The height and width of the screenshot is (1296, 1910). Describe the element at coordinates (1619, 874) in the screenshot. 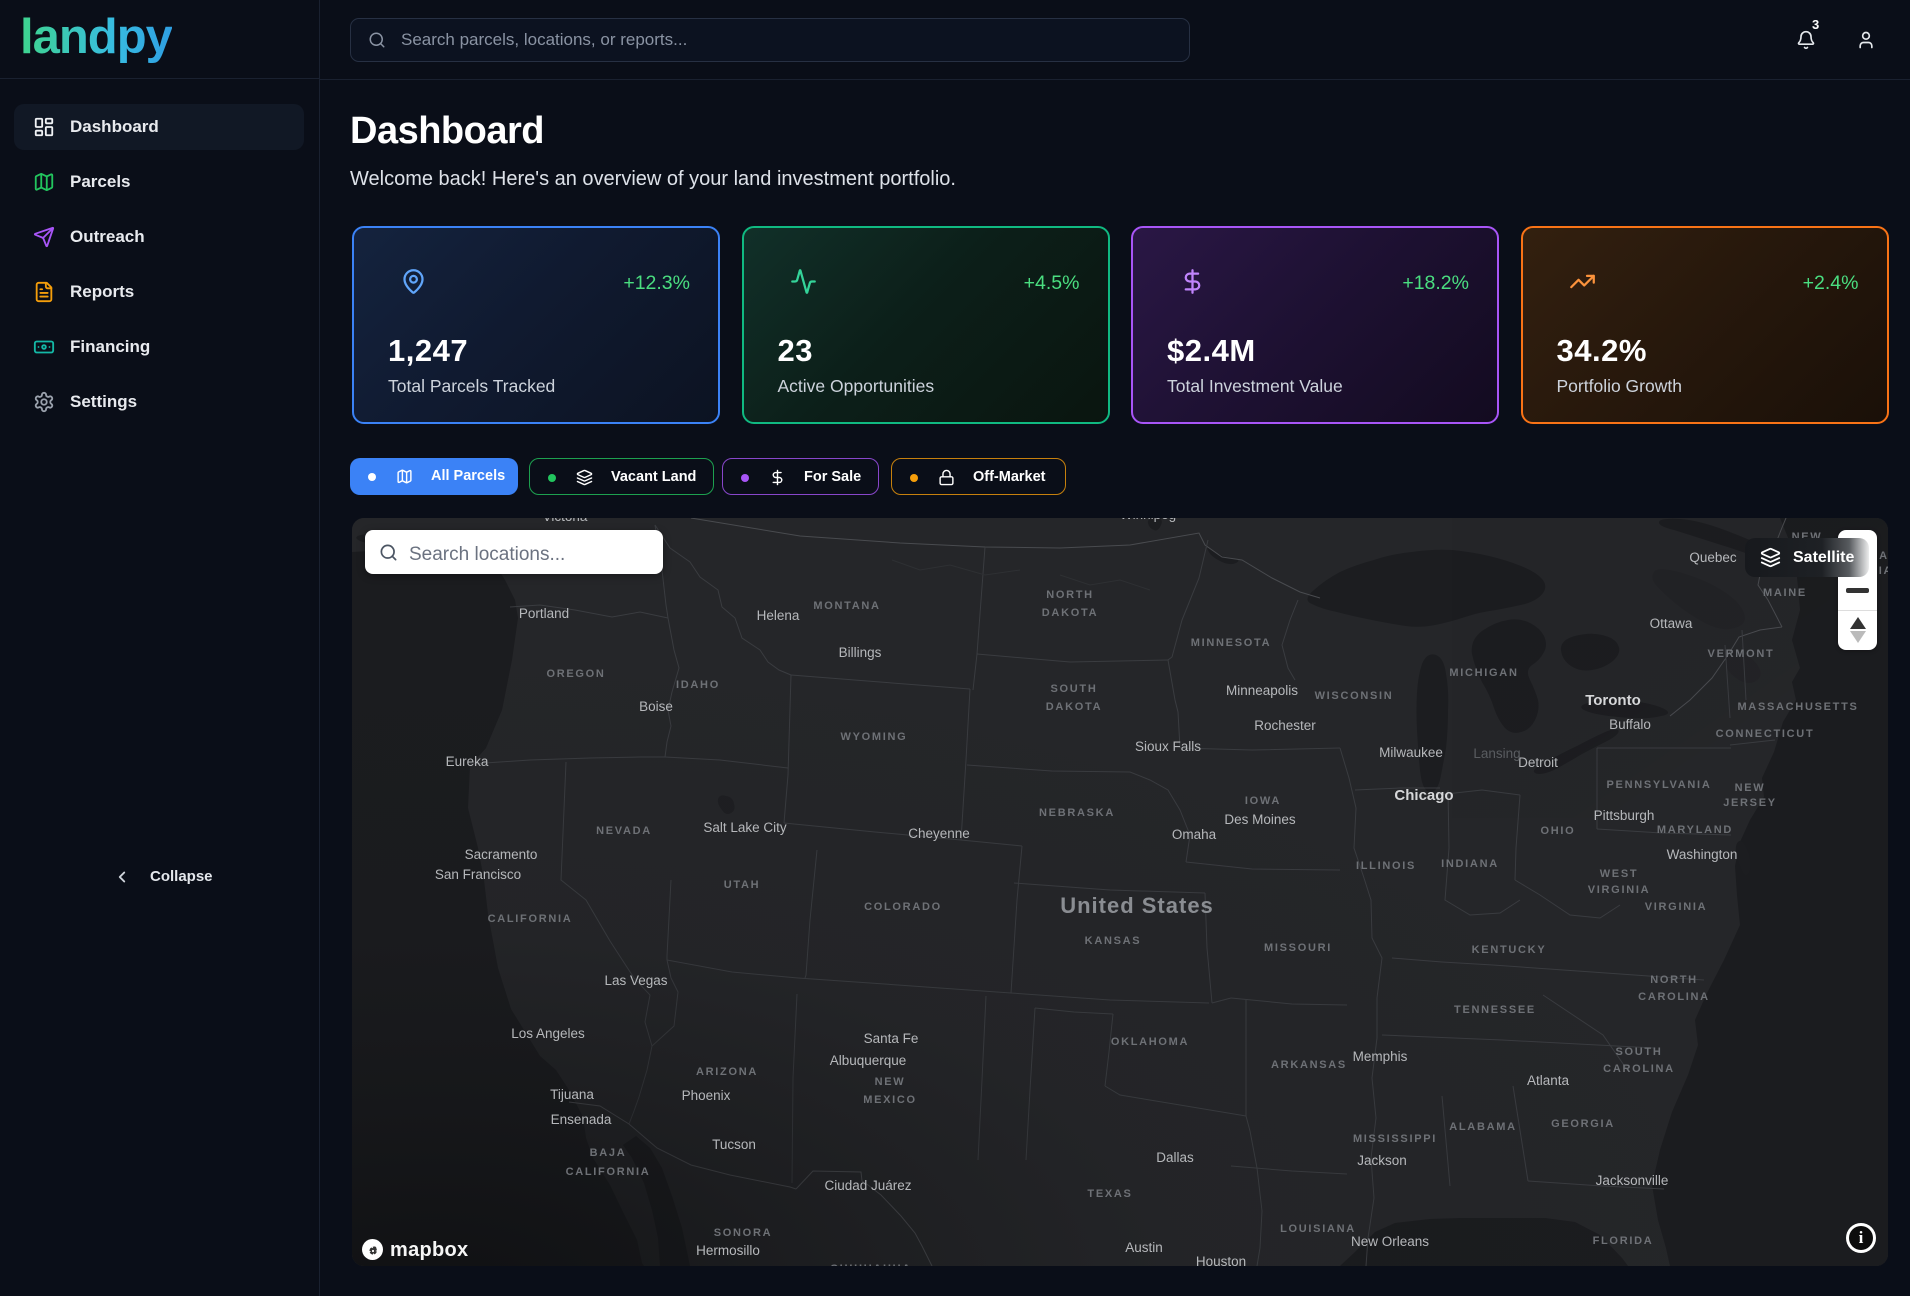

I see `svg-text: WEST` at that location.